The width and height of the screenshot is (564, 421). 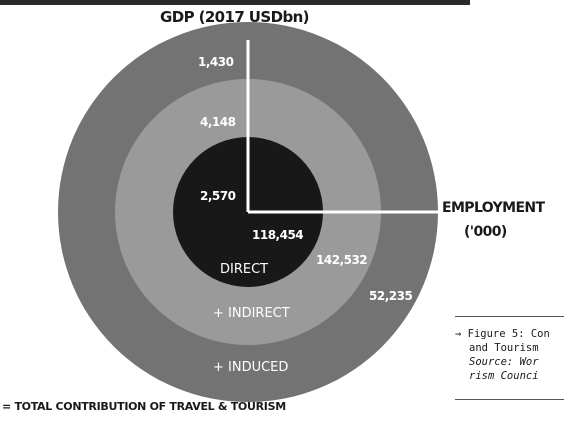 What do you see at coordinates (502, 334) in the screenshot?
I see `caption-line-1: → Figure 5: Con` at bounding box center [502, 334].